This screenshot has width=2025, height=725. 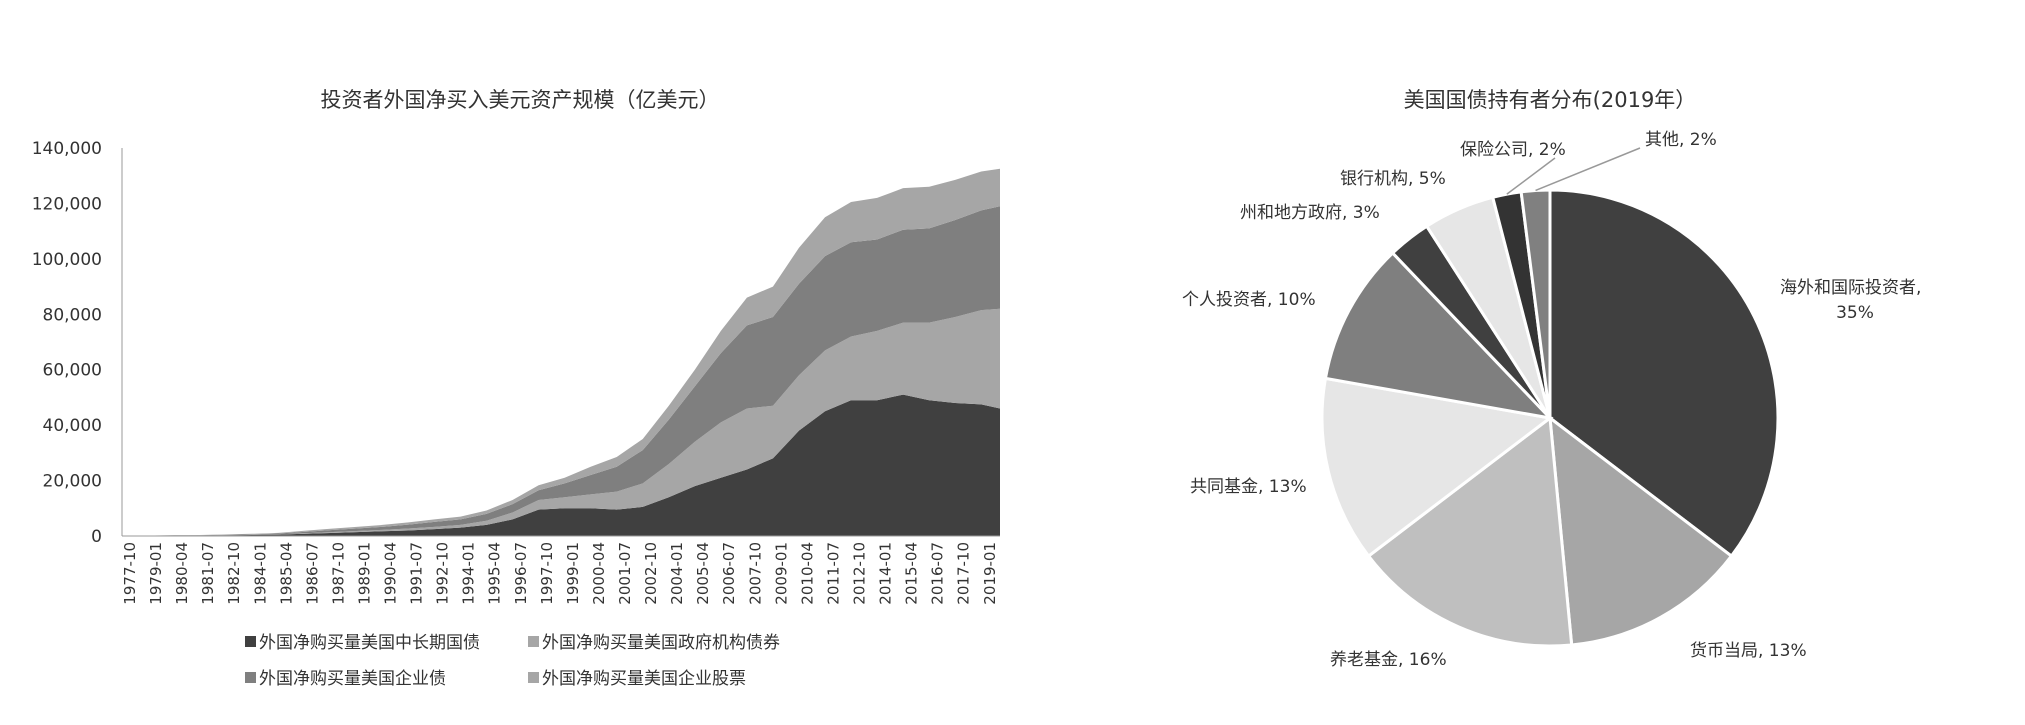 What do you see at coordinates (182, 573) in the screenshot?
I see `x-tick-label: 1980-04` at bounding box center [182, 573].